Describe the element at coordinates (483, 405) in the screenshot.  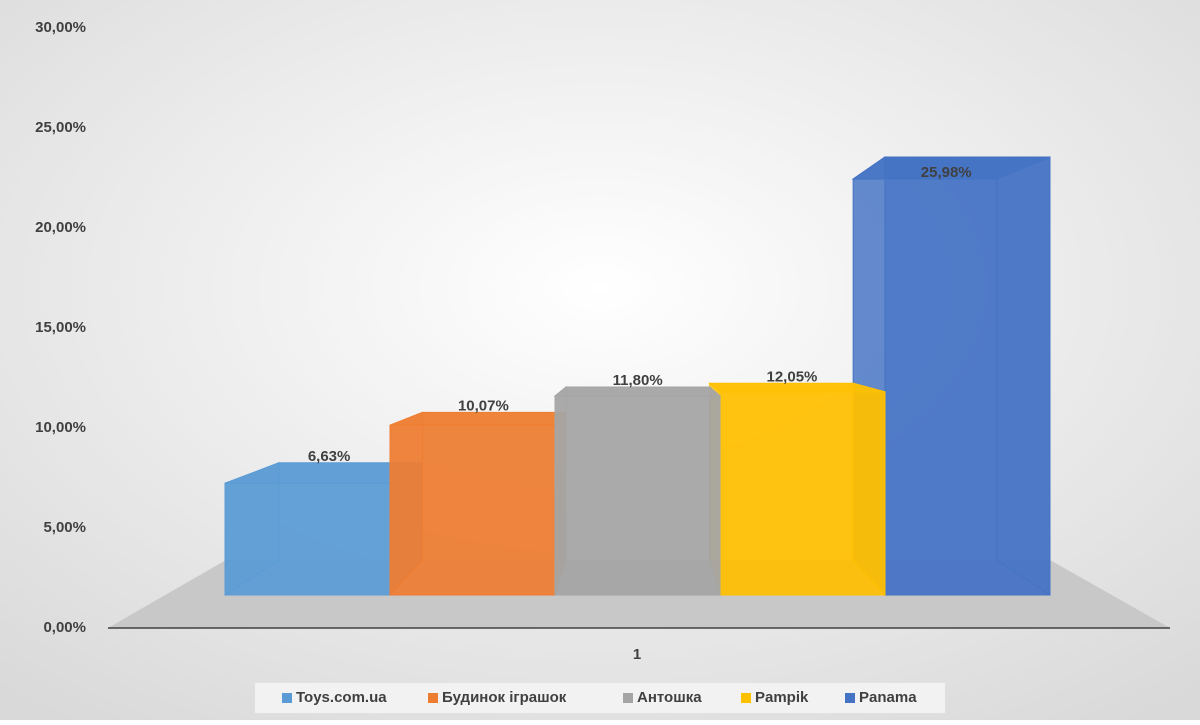
I see `data-label: 10,07%` at that location.